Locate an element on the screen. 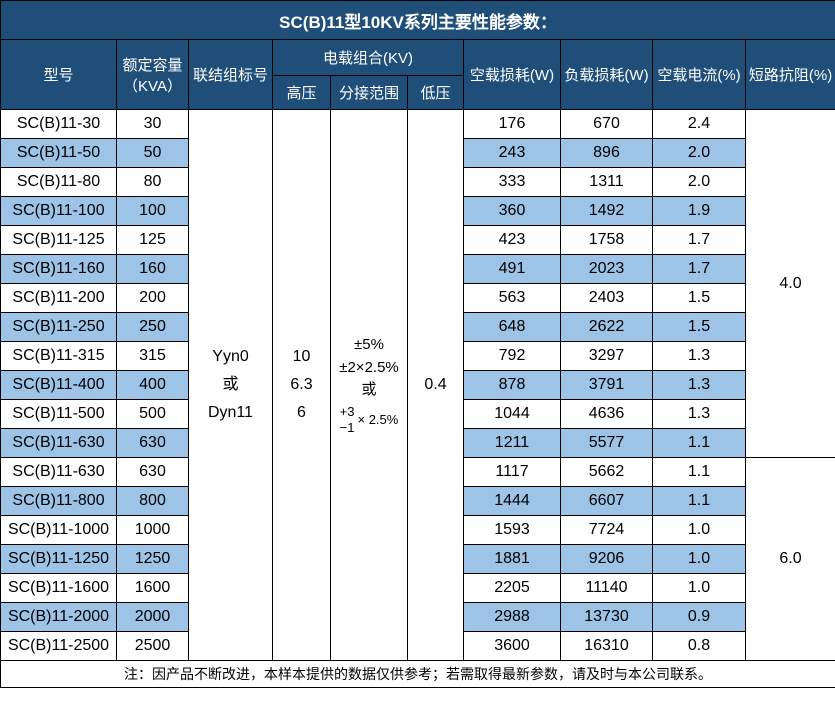 The width and height of the screenshot is (835, 711). no-load-loss-cell: 1211 is located at coordinates (512, 443).